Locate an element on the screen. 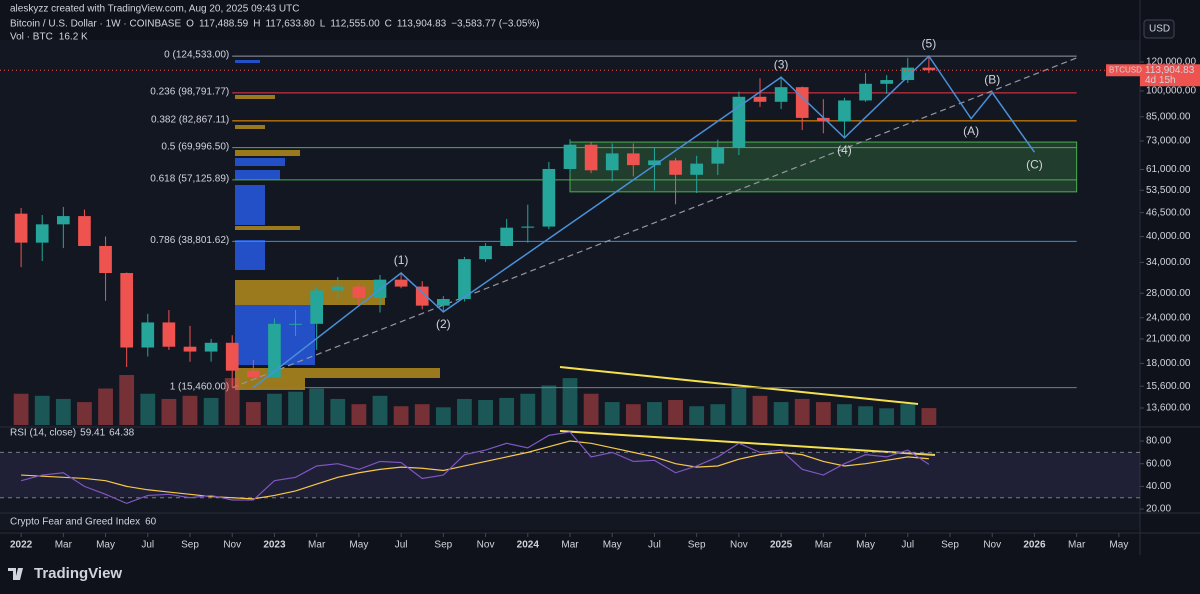  currency-button is located at coordinates (1159, 29).